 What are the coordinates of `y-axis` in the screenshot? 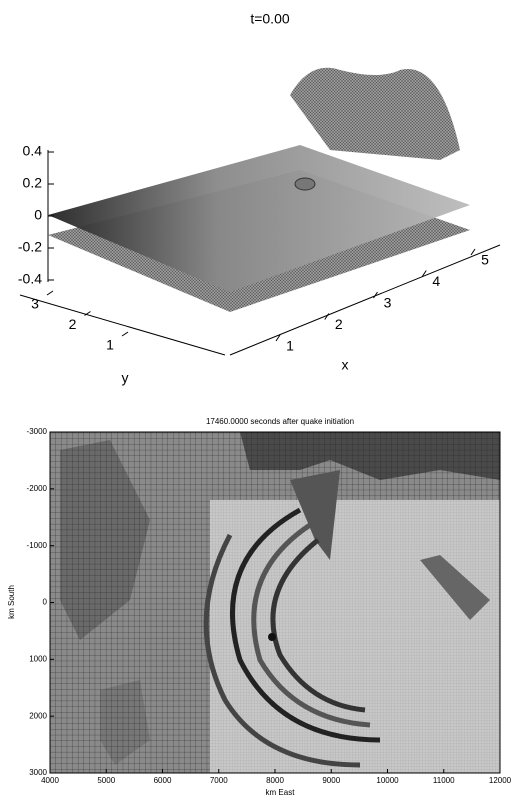 It's located at (122, 325).